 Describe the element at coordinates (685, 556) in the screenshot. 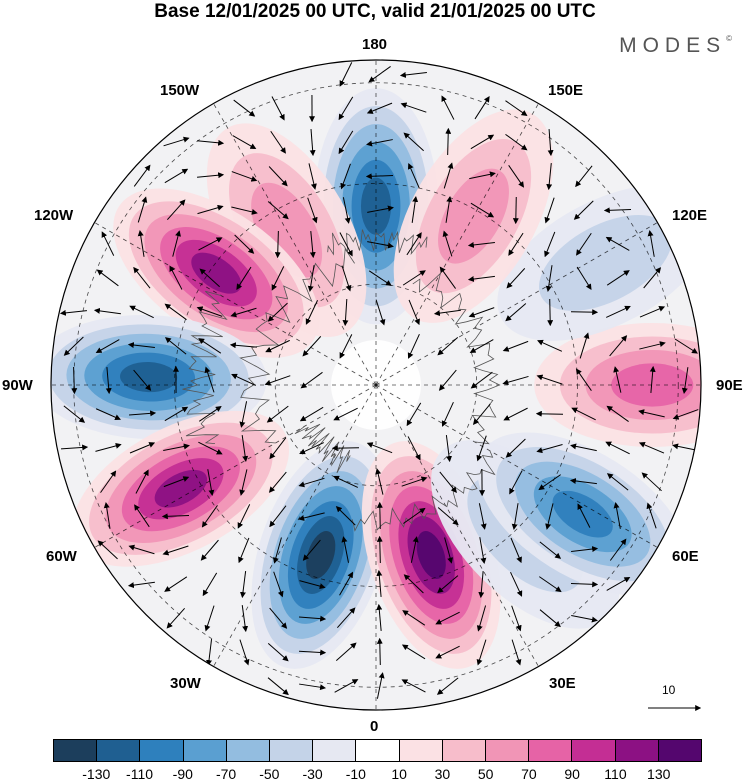

I see `lon-label-60e: 60E` at that location.